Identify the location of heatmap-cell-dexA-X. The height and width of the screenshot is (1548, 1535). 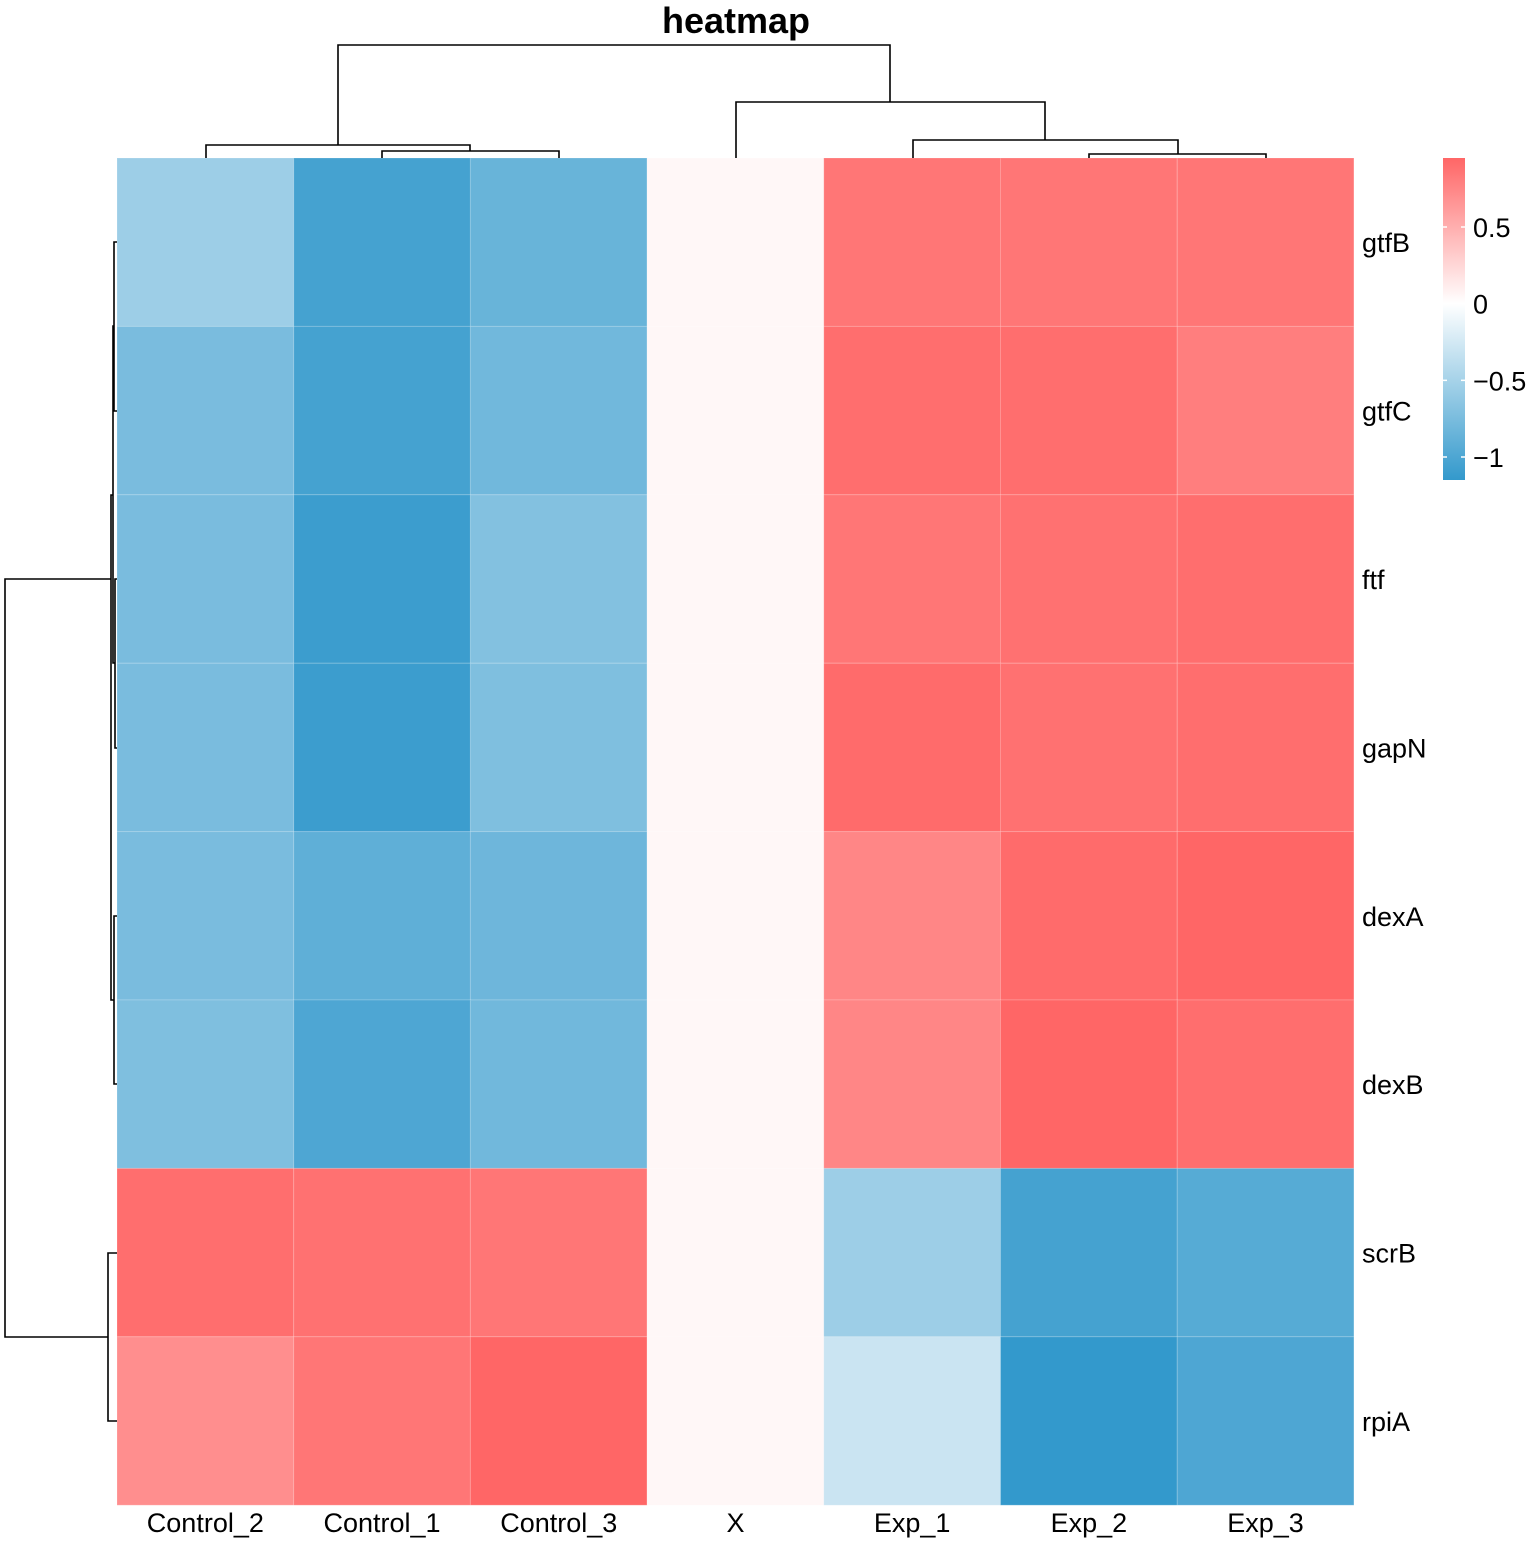
(735, 916).